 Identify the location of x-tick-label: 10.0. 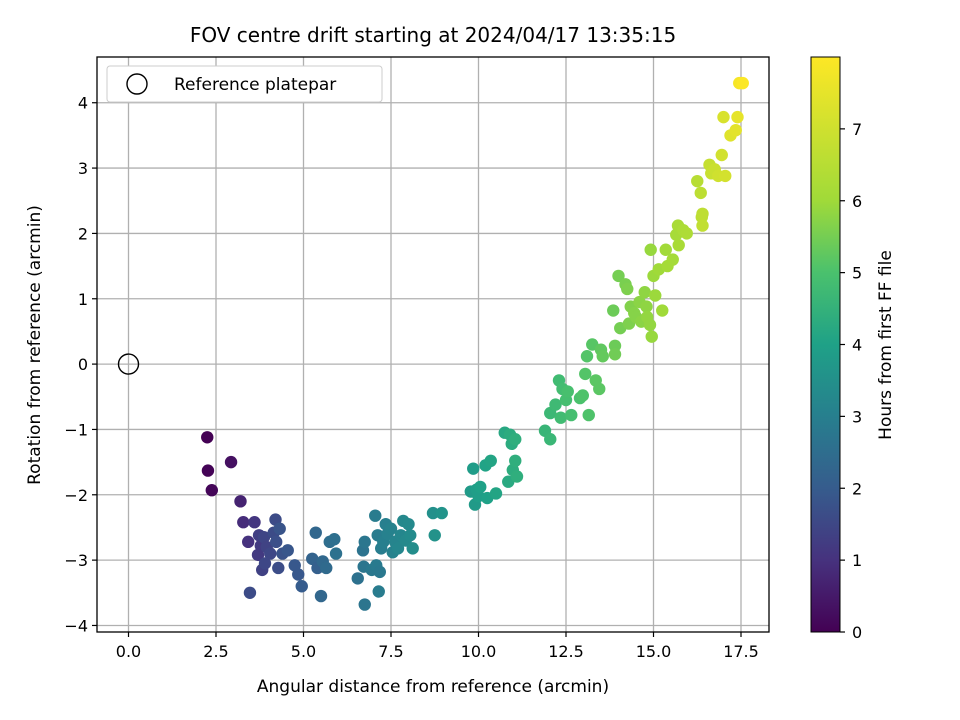
(479, 651).